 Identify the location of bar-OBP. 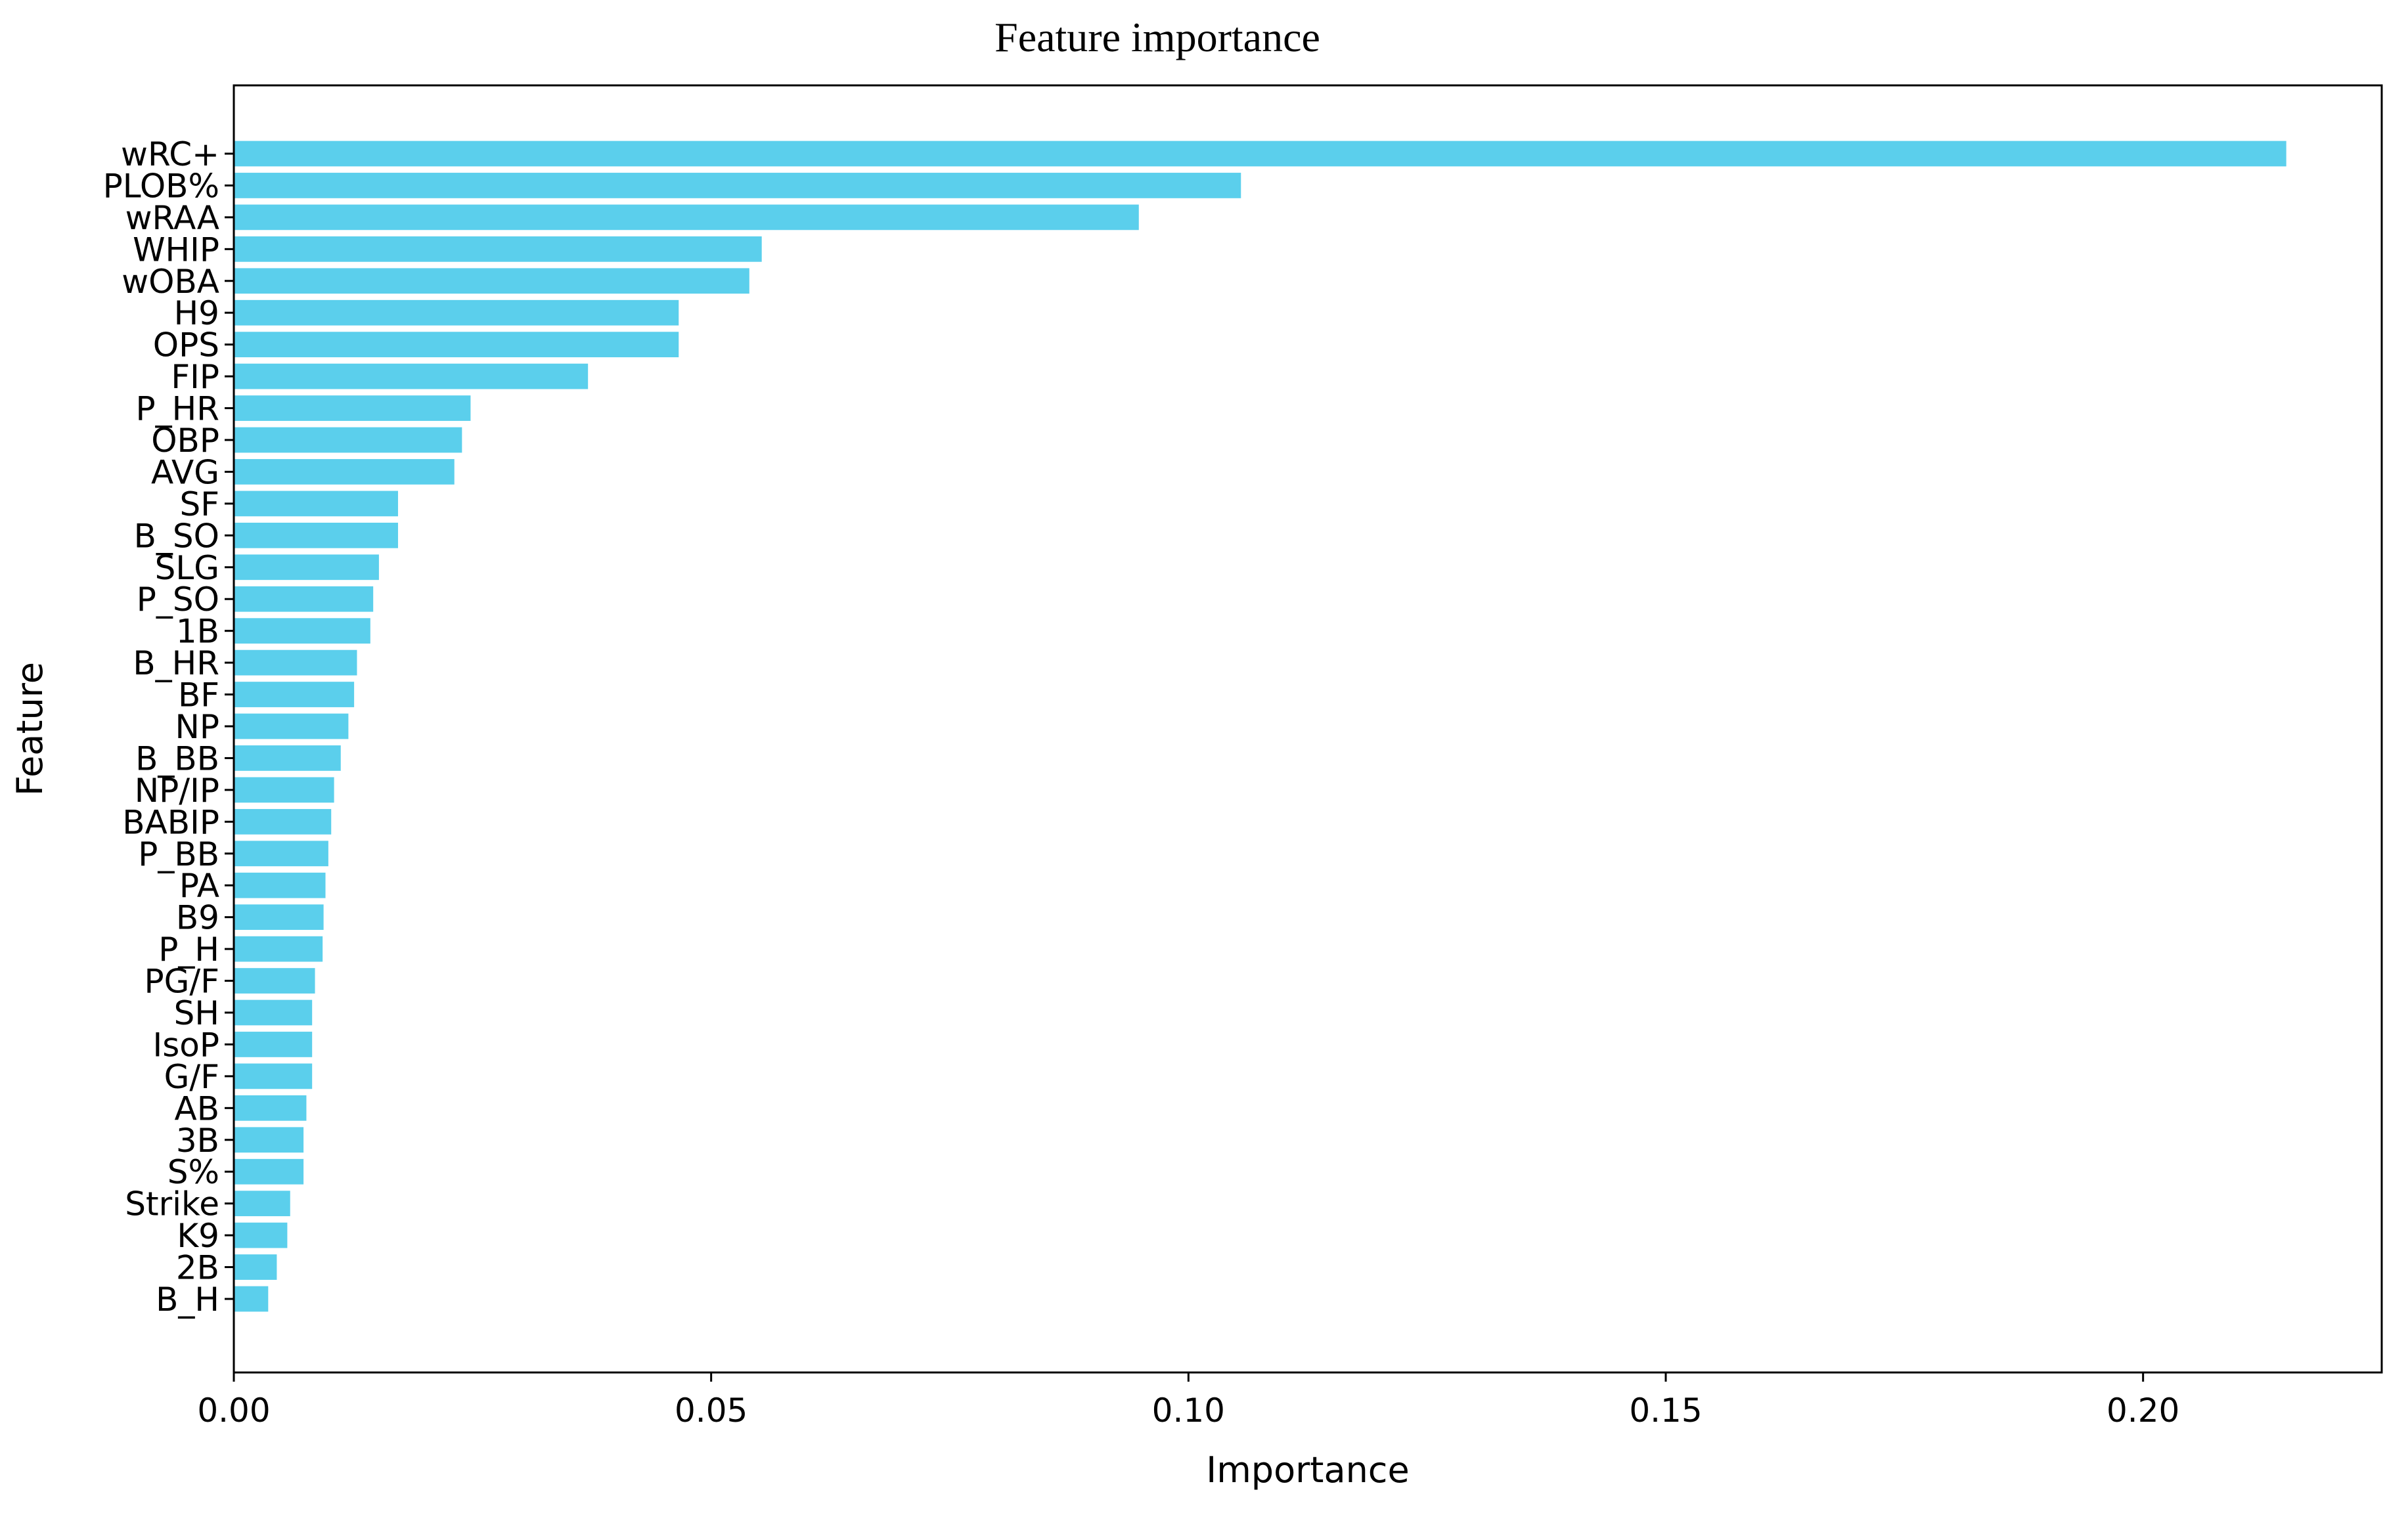
(348, 440).